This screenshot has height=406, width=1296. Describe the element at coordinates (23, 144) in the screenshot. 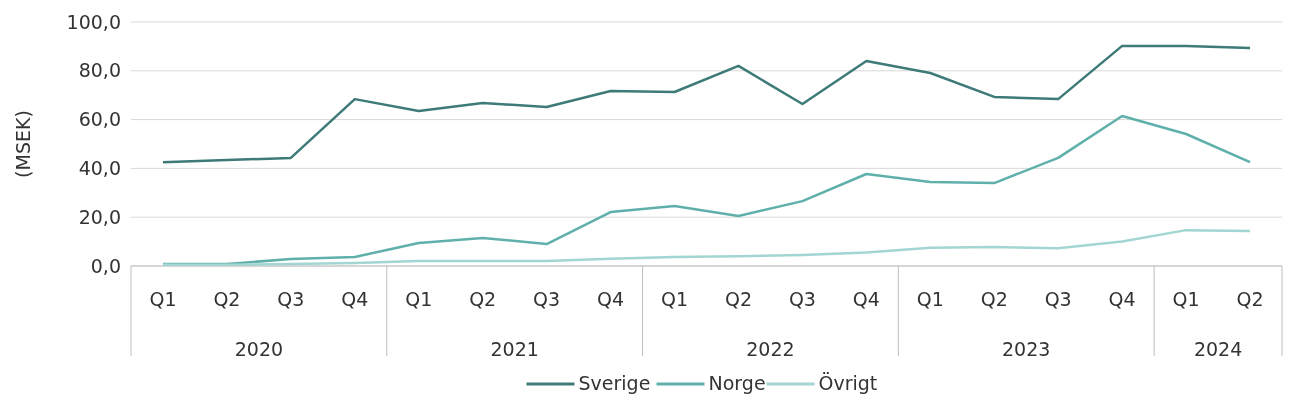

I see `y-axis-title: (MSEK)` at that location.